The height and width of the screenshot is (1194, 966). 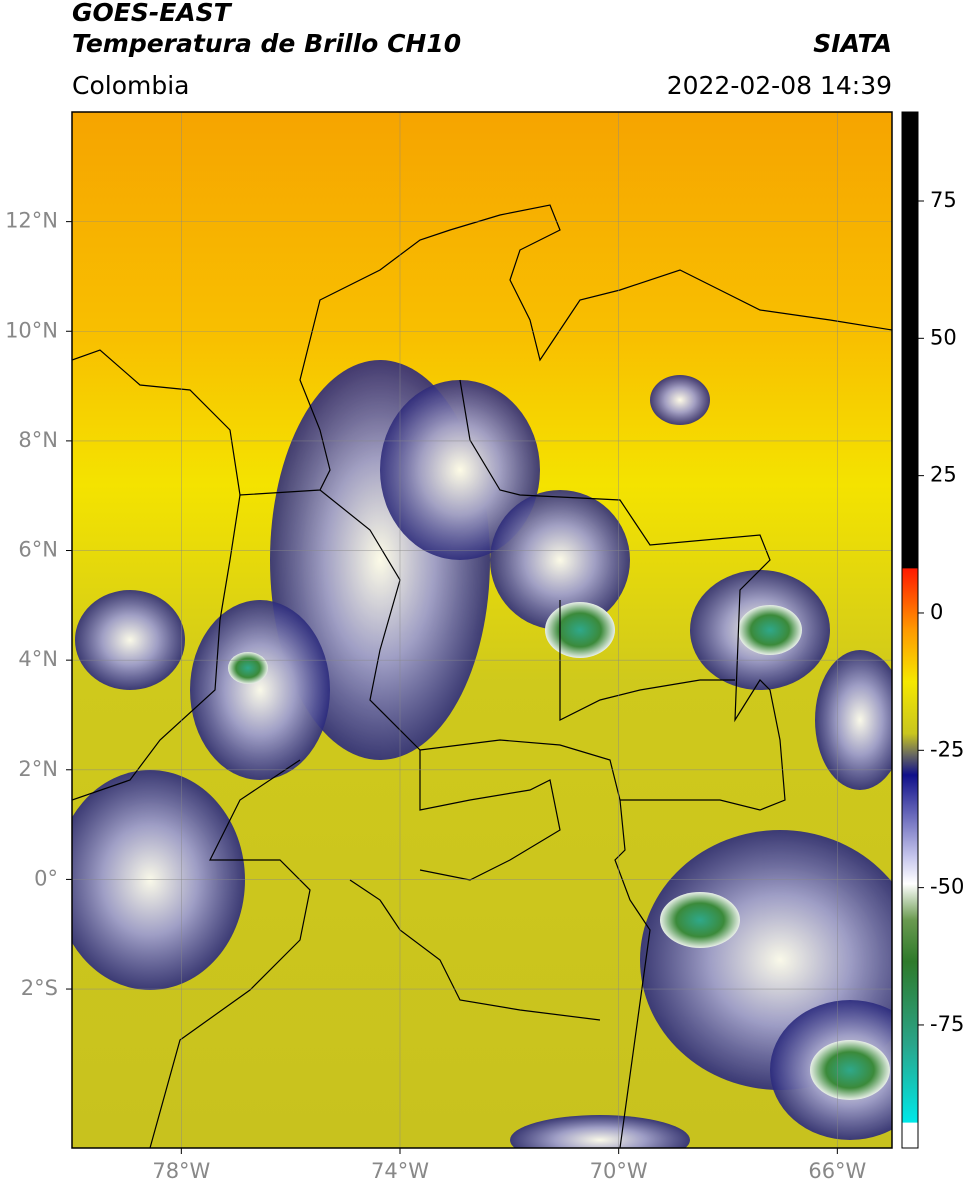 What do you see at coordinates (947, 749) in the screenshot?
I see `colorbar-tick-label: -25` at bounding box center [947, 749].